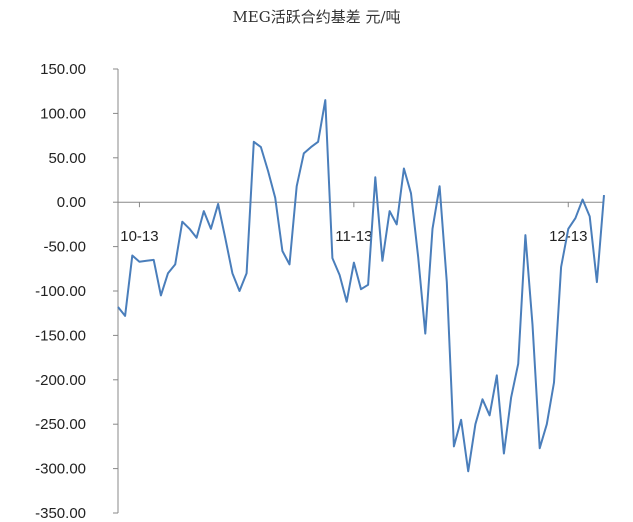 The height and width of the screenshot is (522, 633). I want to click on y-tick-label: 100.00, so click(63, 113).